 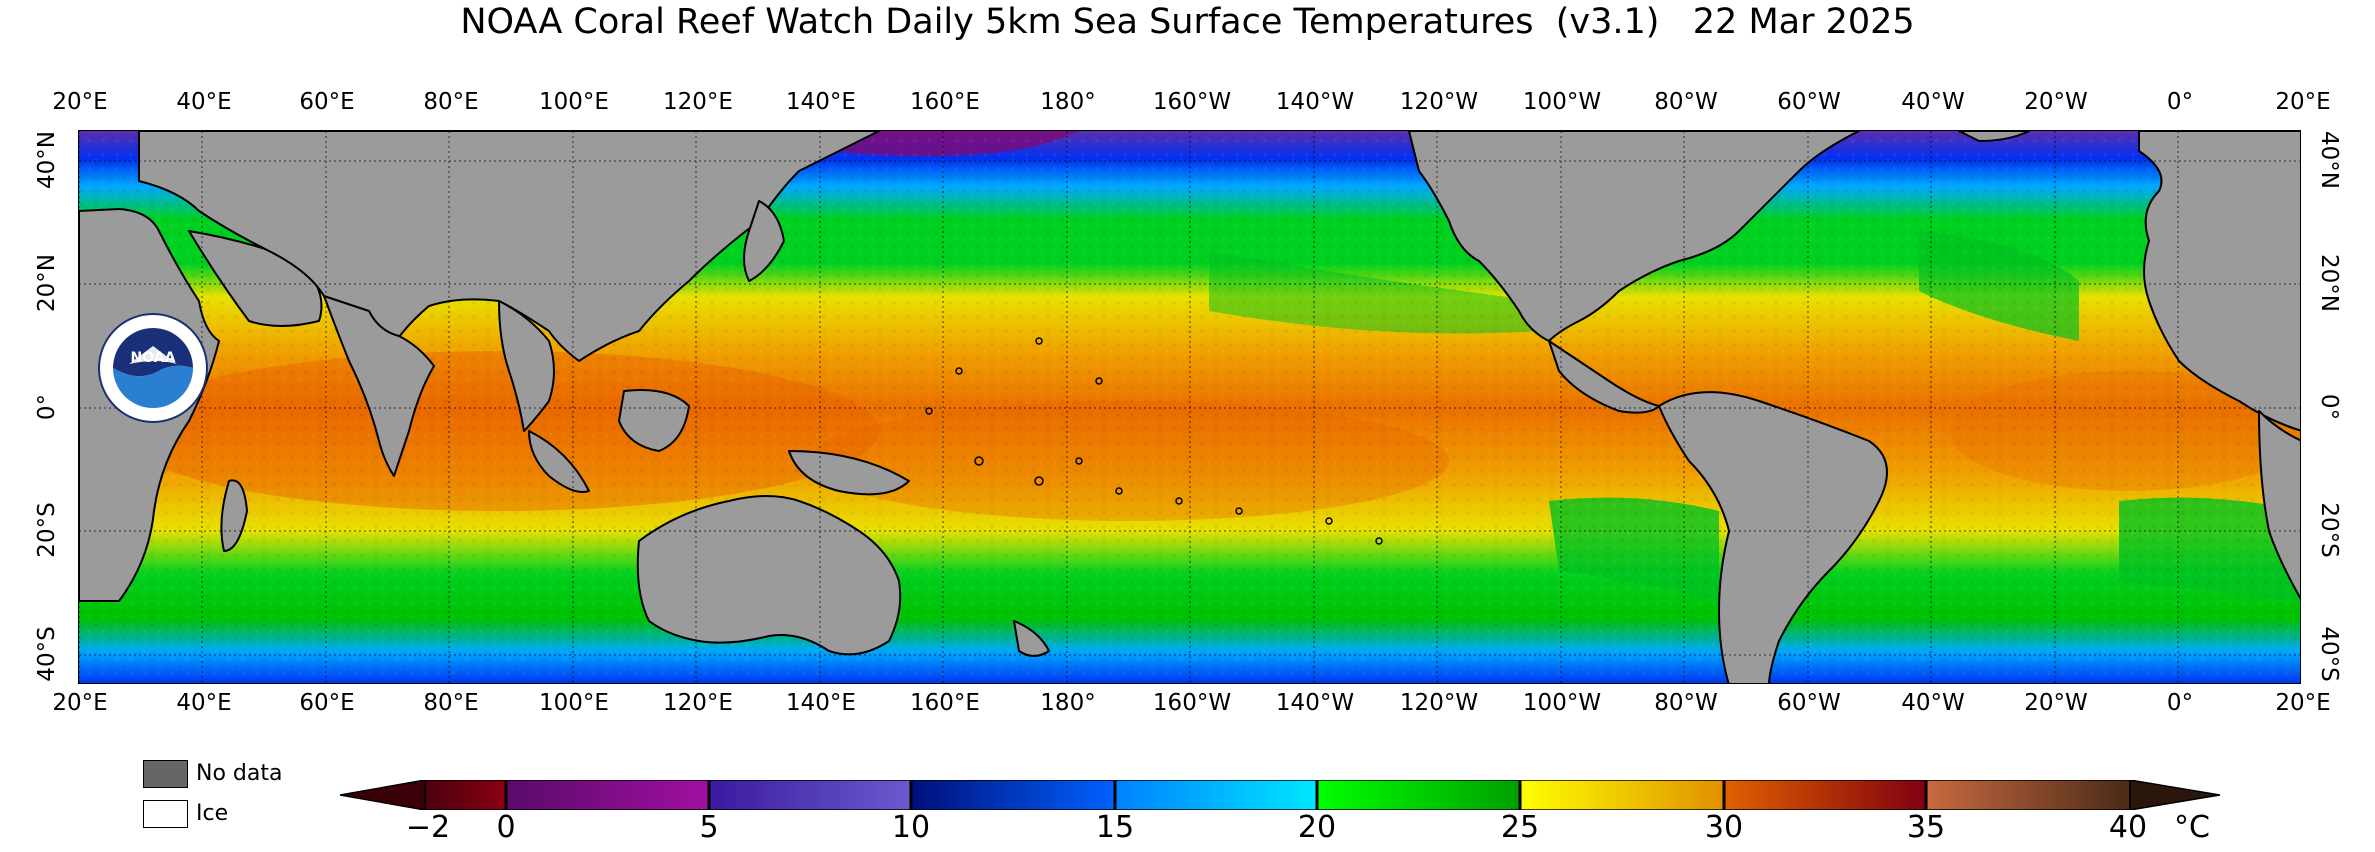 I want to click on longitude-label-bottom: 40°W, so click(x=1933, y=703).